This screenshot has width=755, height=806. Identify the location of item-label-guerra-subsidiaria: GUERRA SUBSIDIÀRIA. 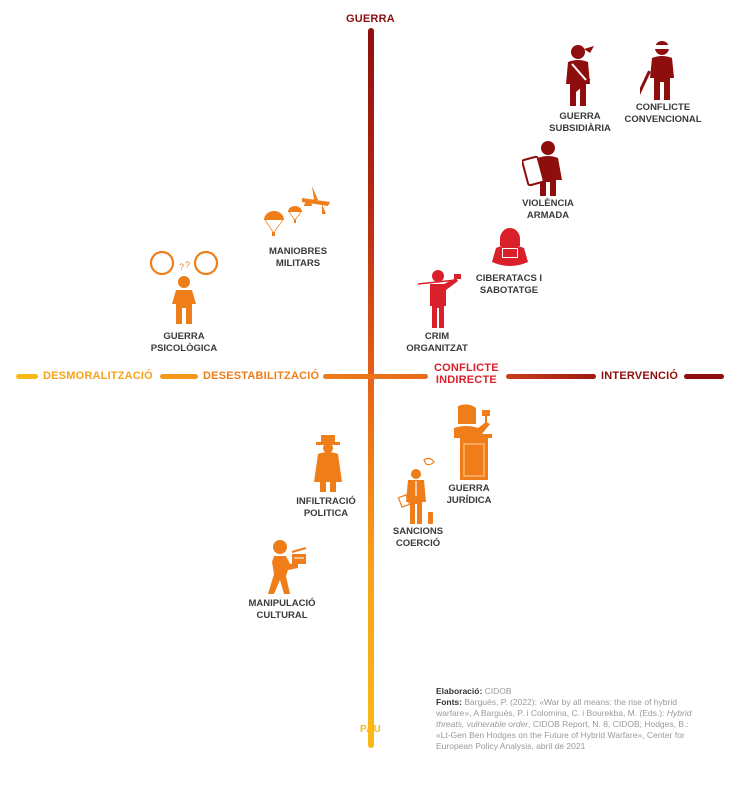
(580, 123).